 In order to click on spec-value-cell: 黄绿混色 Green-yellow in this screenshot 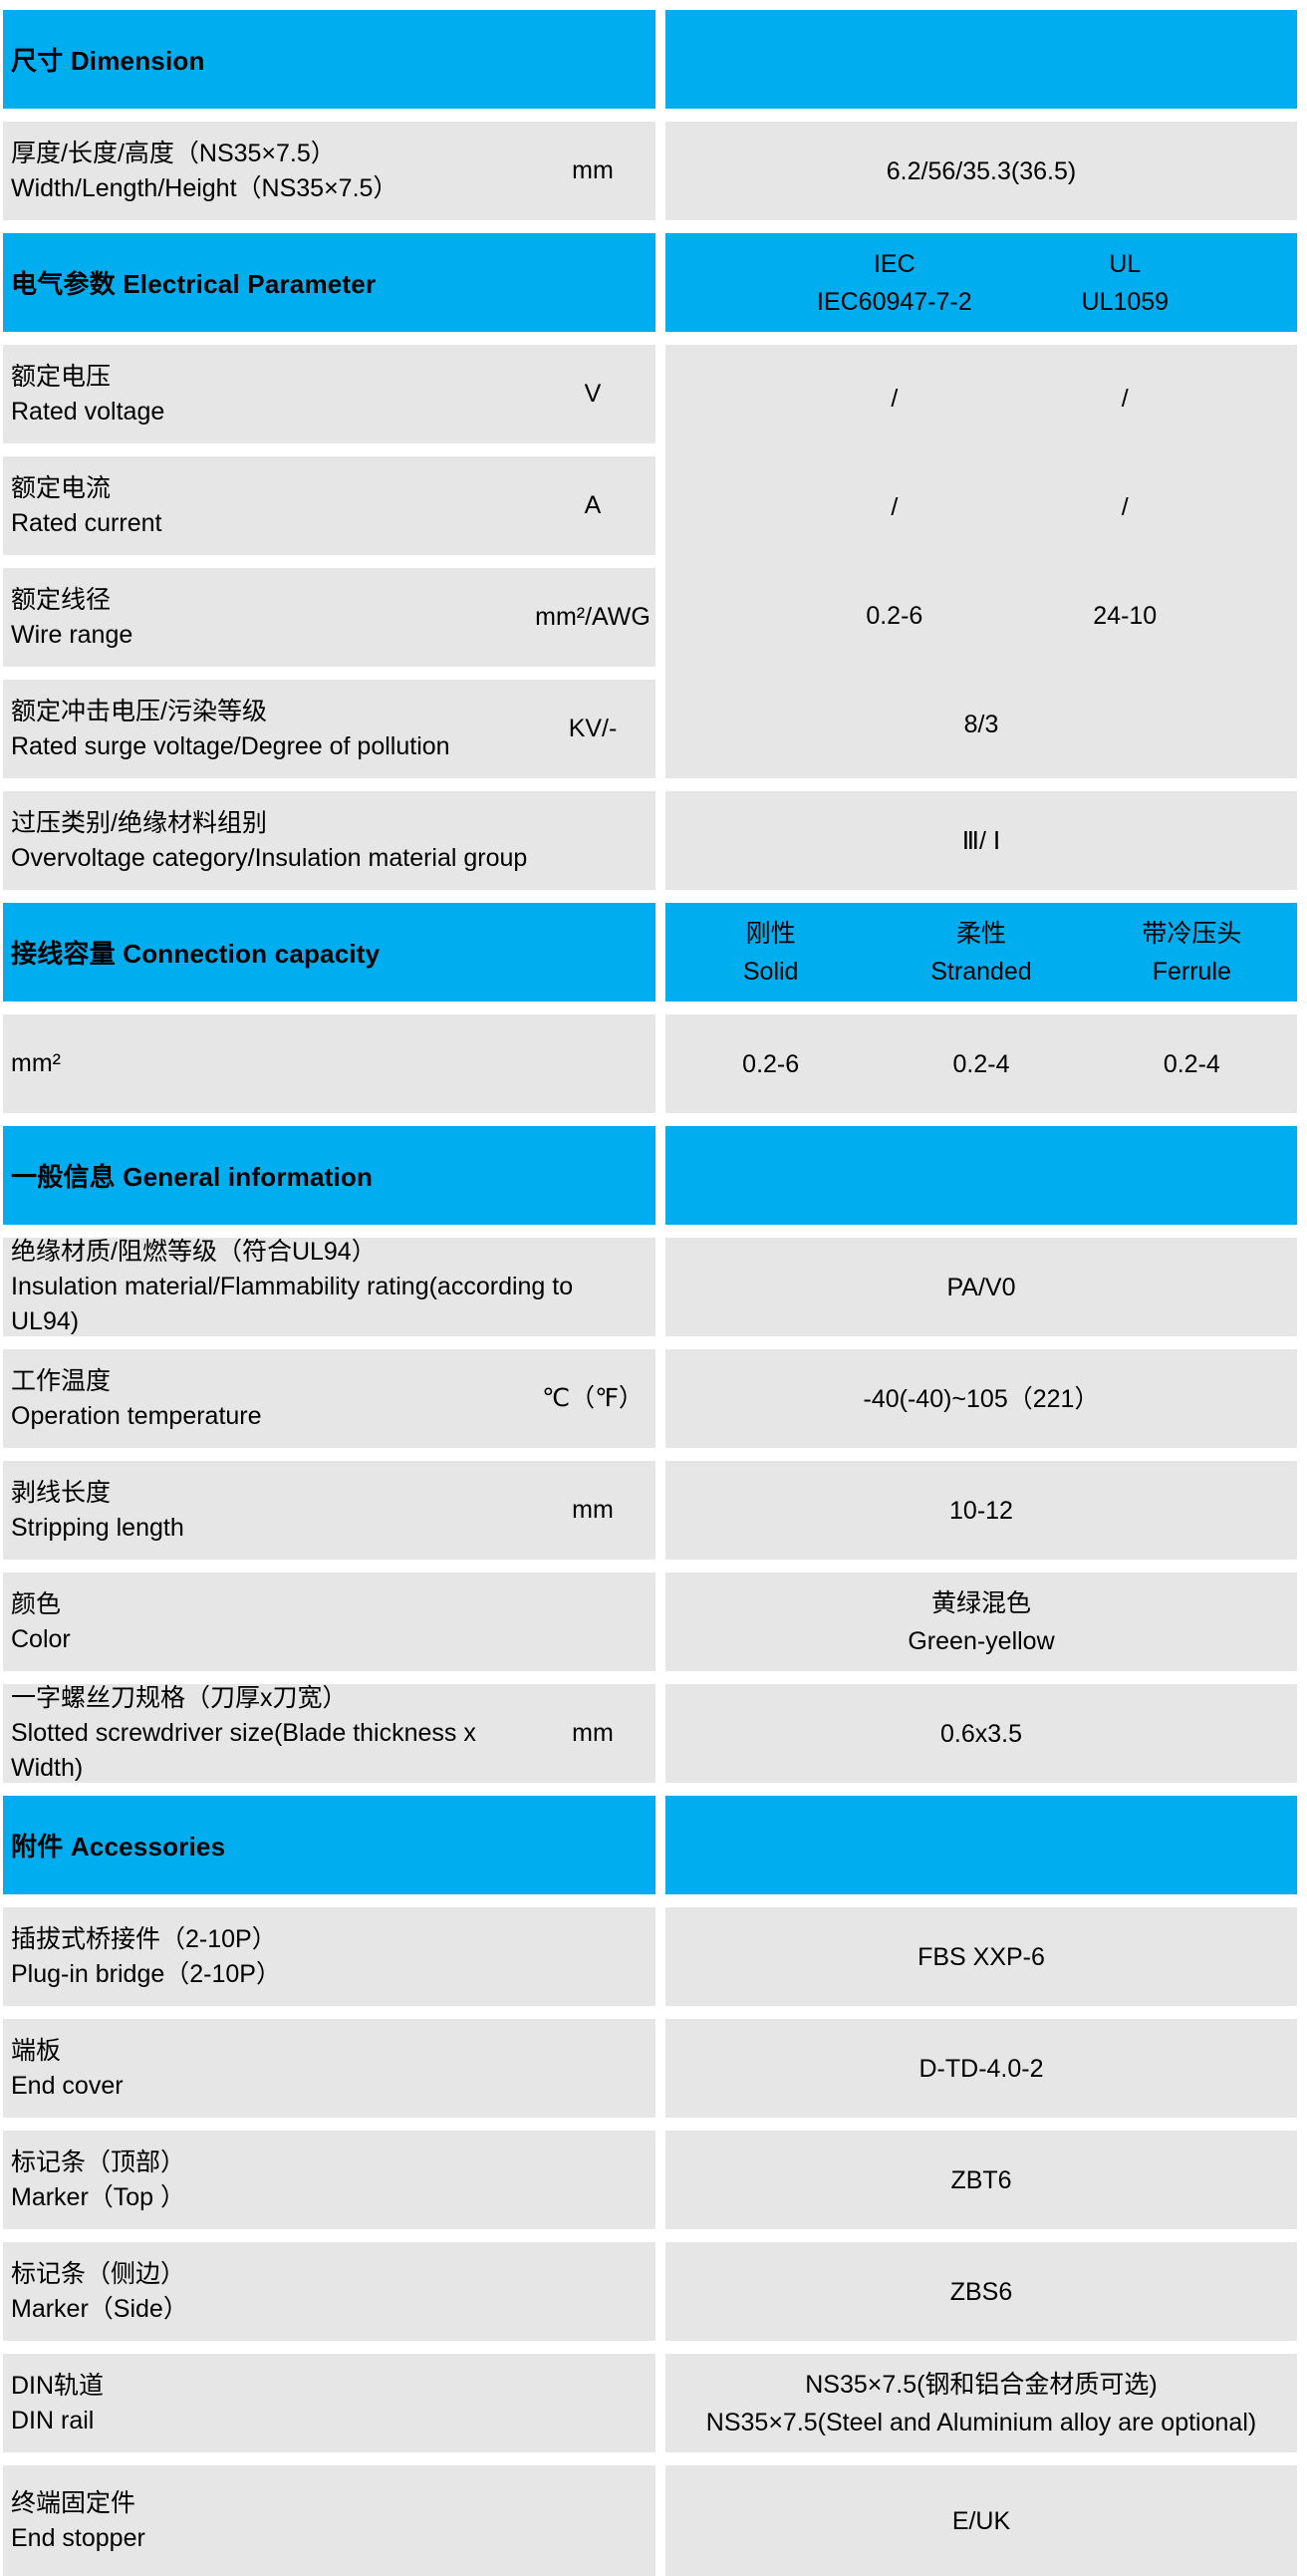, I will do `click(981, 1622)`.